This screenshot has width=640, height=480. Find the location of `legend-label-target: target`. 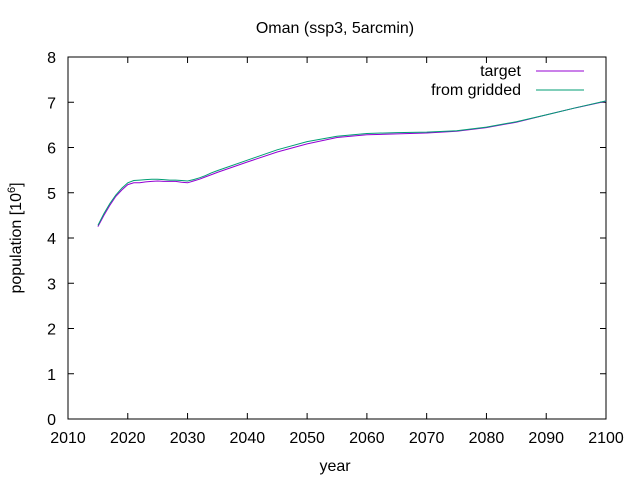

legend-label-target: target is located at coordinates (500, 71).